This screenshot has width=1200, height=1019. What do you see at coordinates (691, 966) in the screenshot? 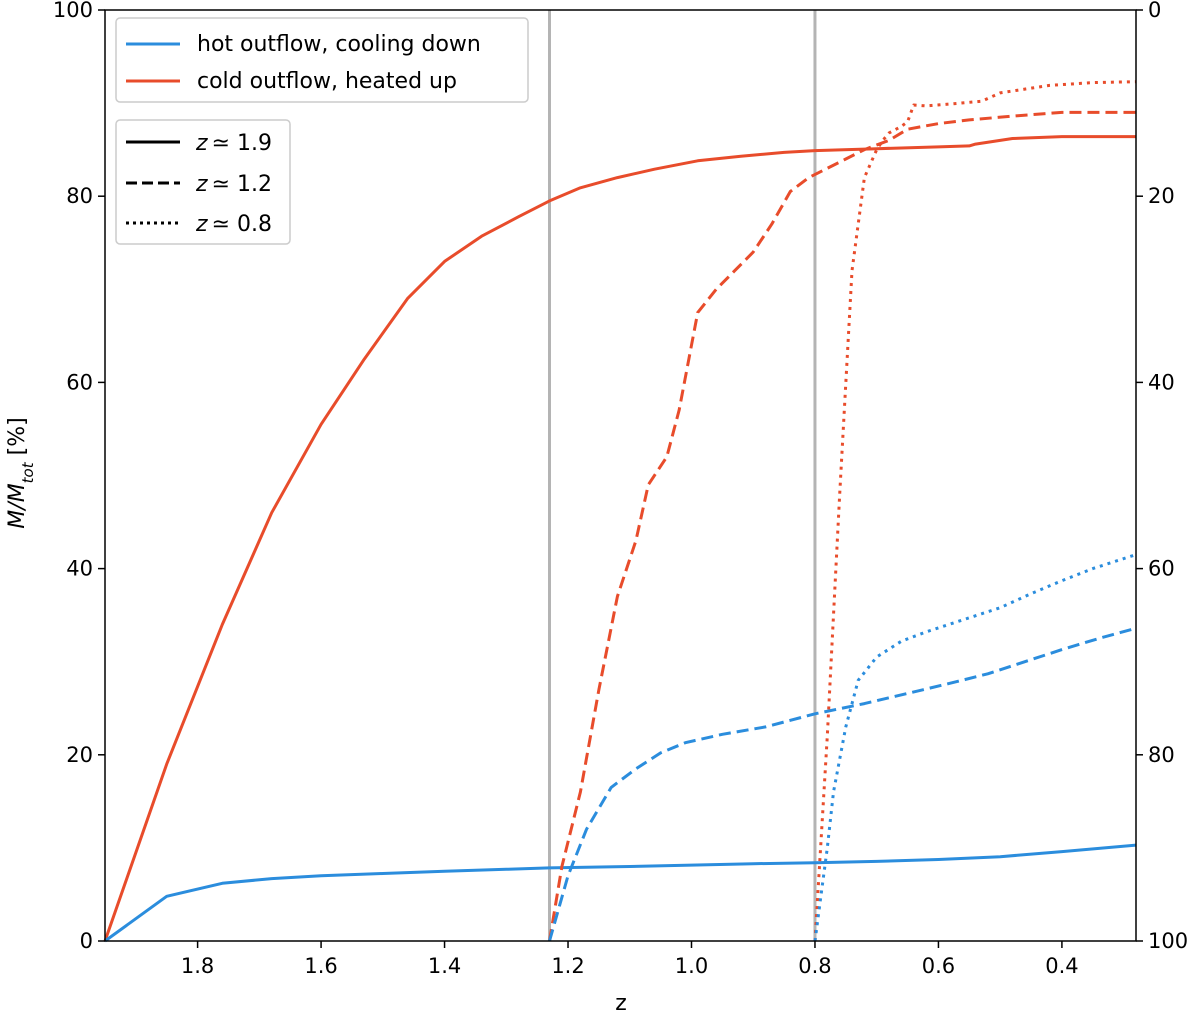
I see `x-tick-label: 1.0` at bounding box center [691, 966].